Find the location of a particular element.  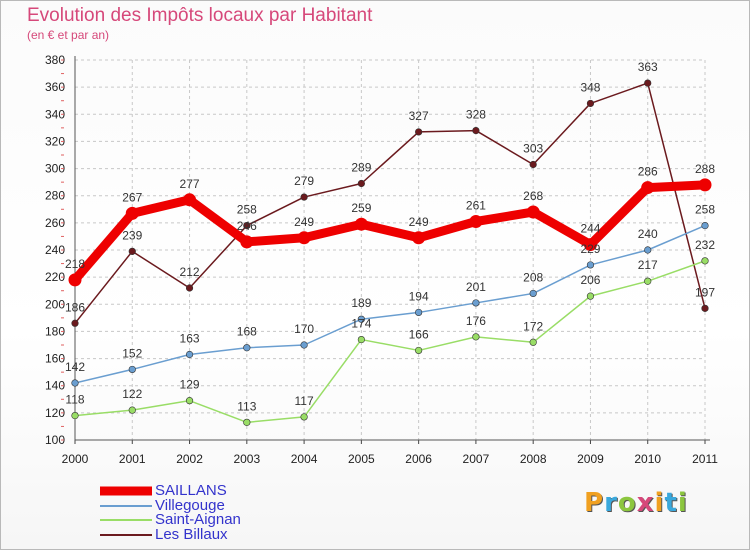

data-label-saint-aignan: 113 is located at coordinates (246, 406).